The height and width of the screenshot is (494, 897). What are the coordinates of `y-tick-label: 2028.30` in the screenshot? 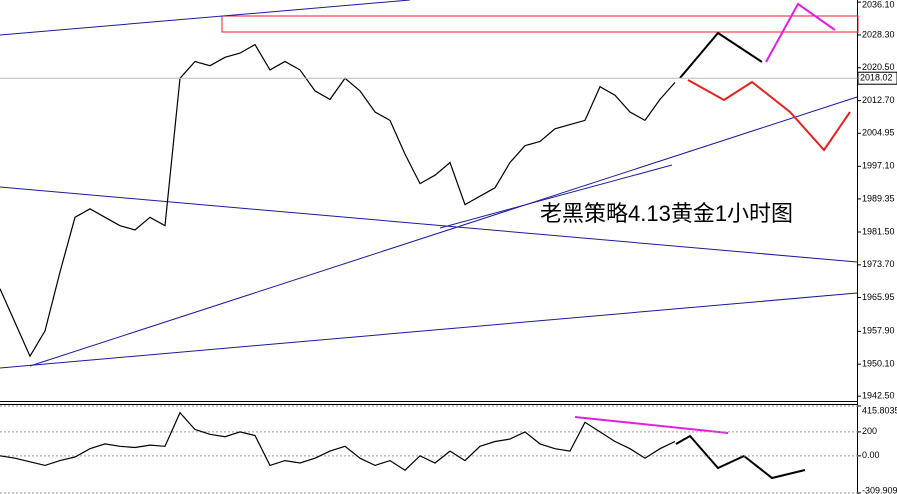 It's located at (878, 34).